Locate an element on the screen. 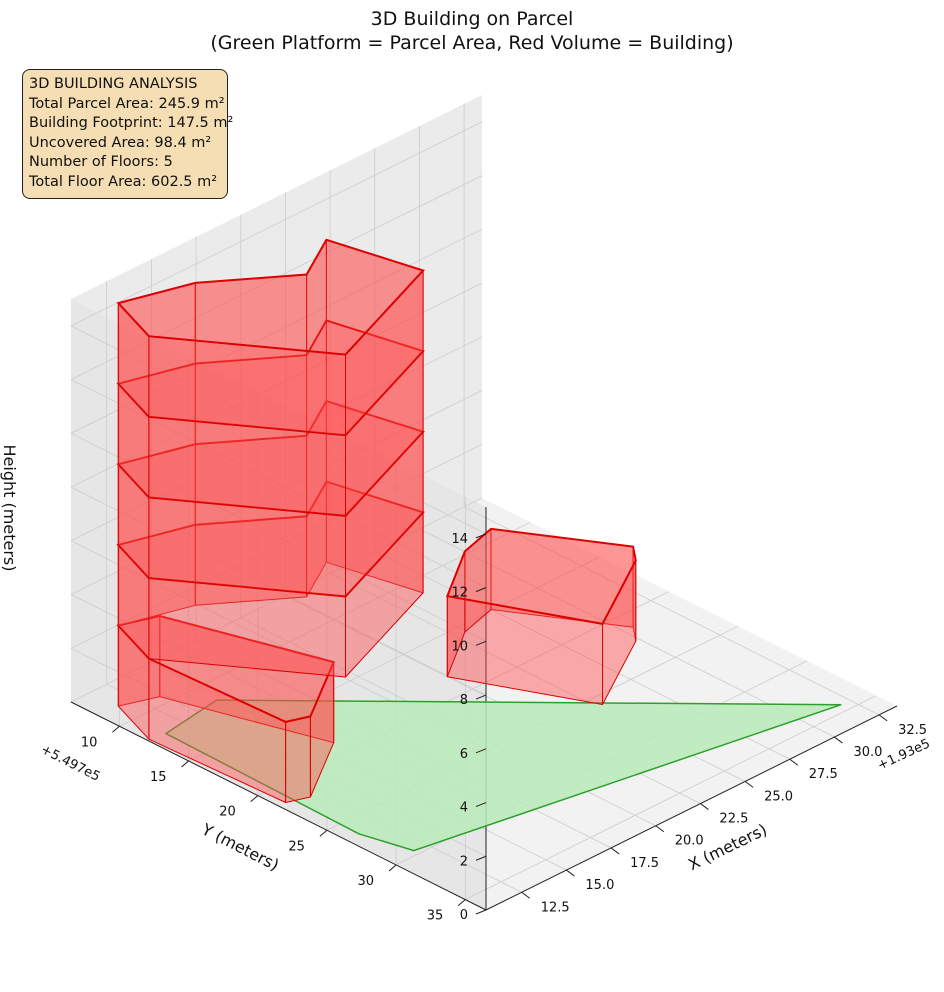 The height and width of the screenshot is (992, 944). z-tick-label: 4 is located at coordinates (464, 808).